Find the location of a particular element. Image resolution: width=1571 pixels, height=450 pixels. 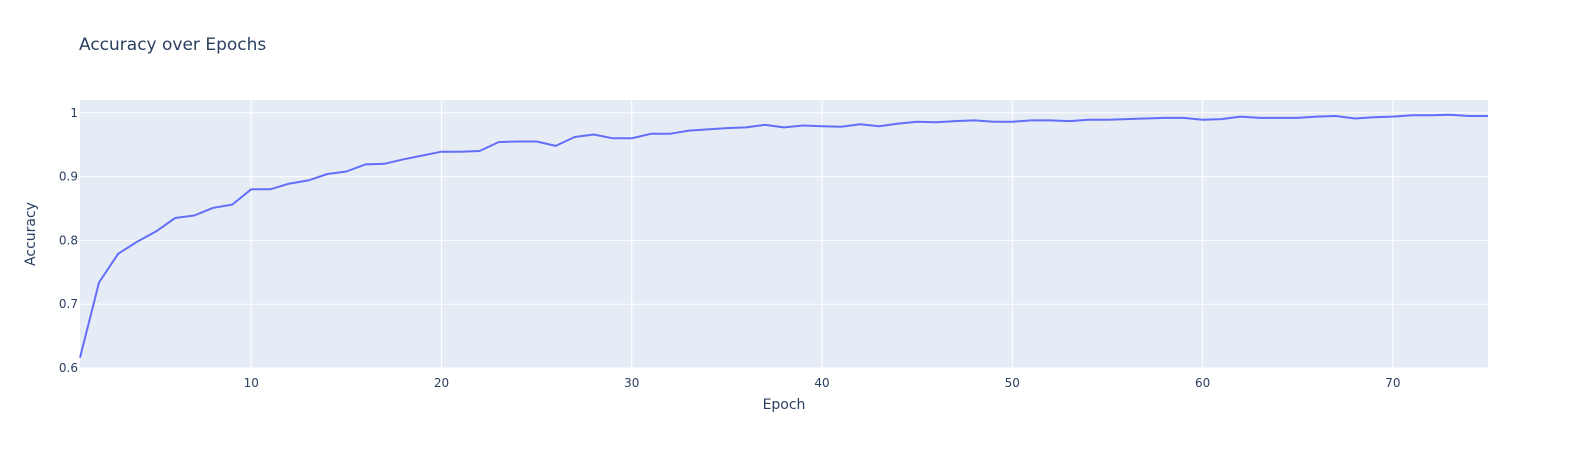

y-tick-label: 0.8 is located at coordinates (68, 240).